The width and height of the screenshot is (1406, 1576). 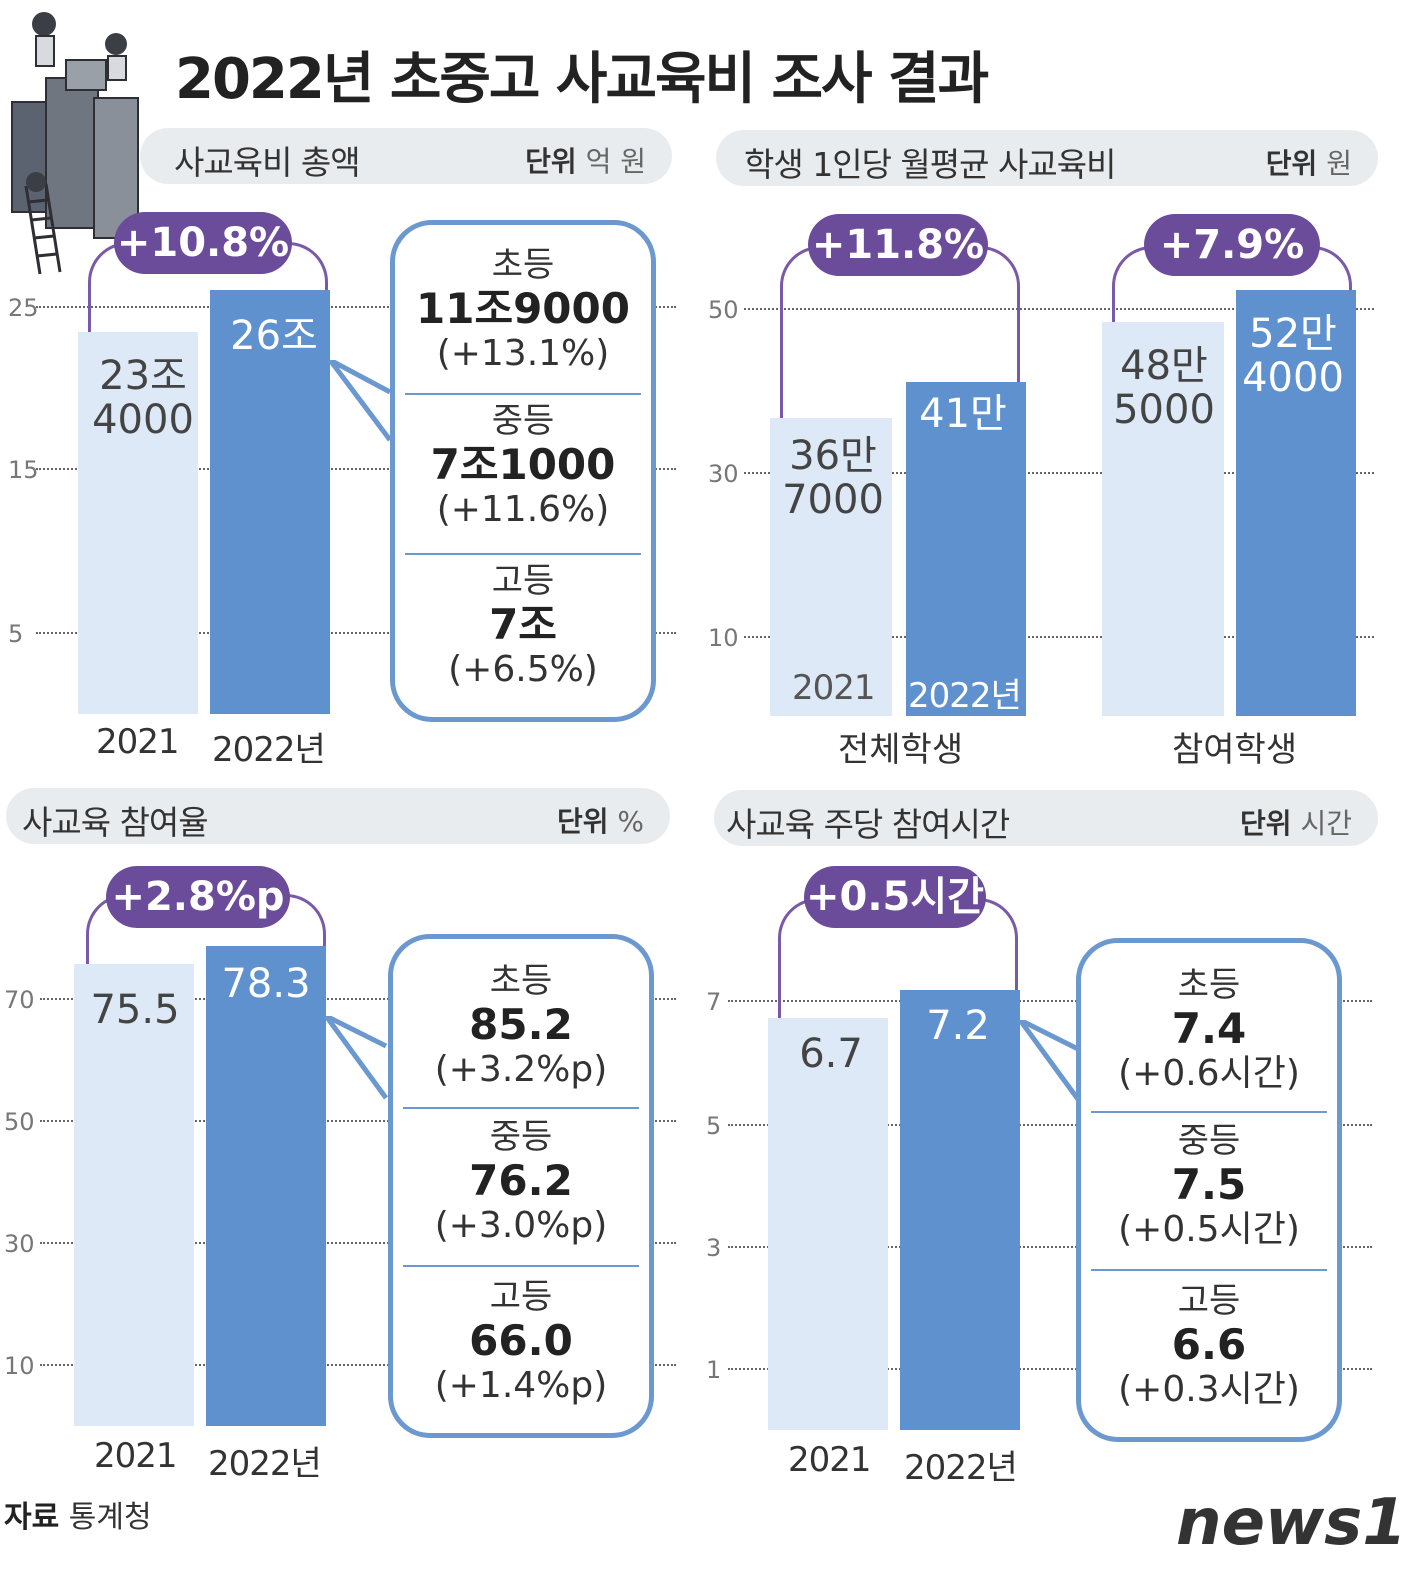 I want to click on panel-title-hours: 사교육 주당 참여시간, so click(x=868, y=824).